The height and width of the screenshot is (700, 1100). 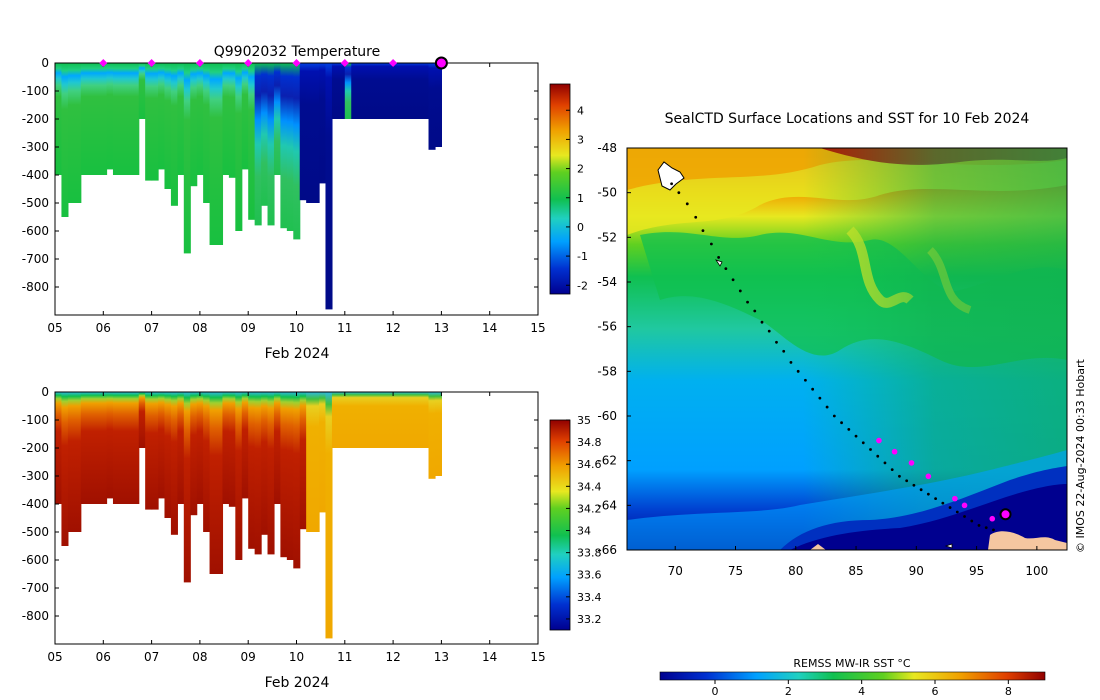 I want to click on colorbar-tick-label: 2, so click(x=580, y=169).